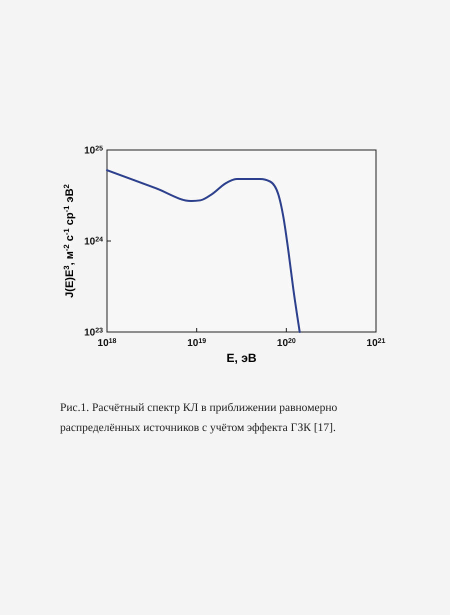  Describe the element at coordinates (94, 332) in the screenshot. I see `y-tick-label: 10$^{23}$` at that location.